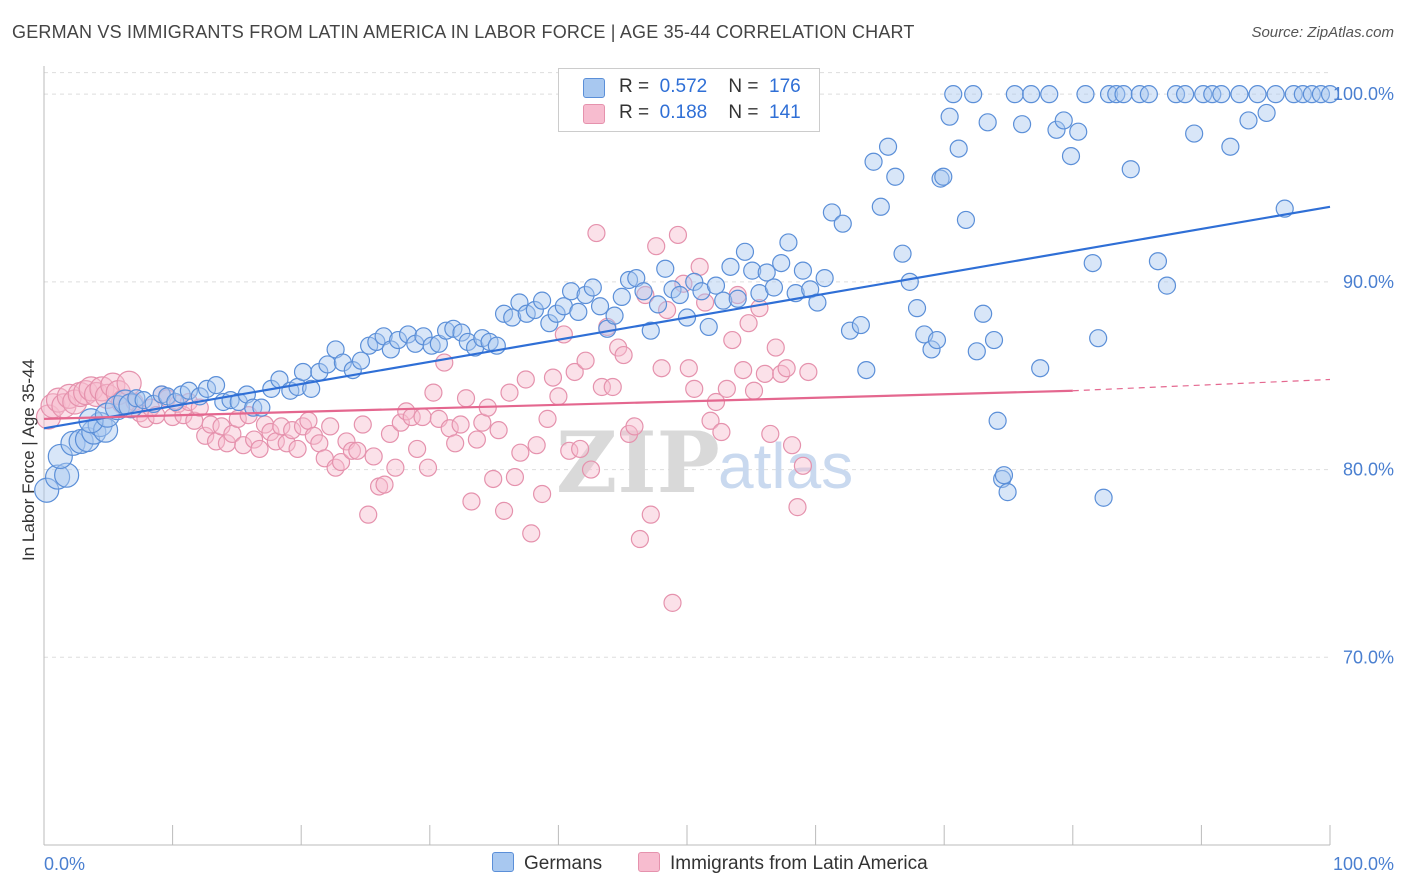 The width and height of the screenshot is (1406, 892). Describe the element at coordinates (1363, 94) in the screenshot. I see `y-tick-label: 100.0%` at that location.